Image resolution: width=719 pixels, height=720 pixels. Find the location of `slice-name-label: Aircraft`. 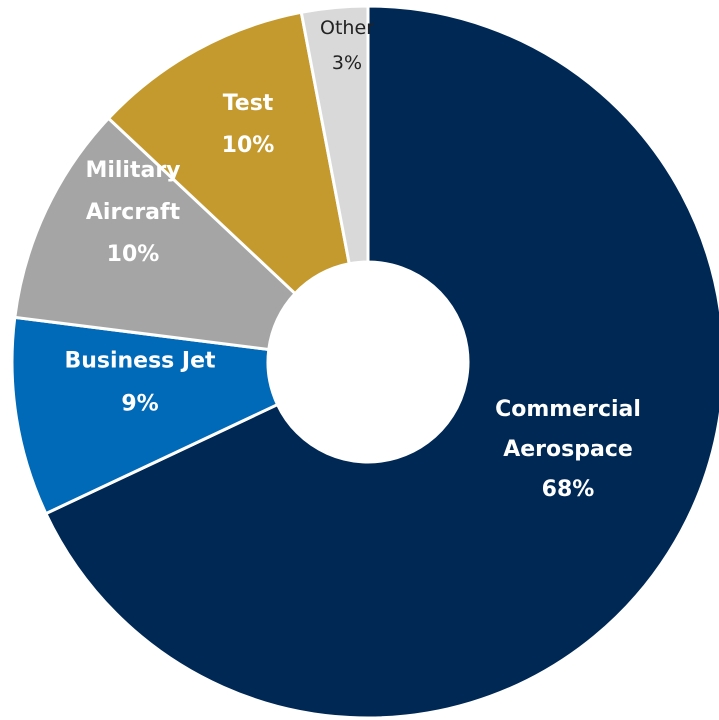

slice-name-label: Aircraft is located at coordinates (133, 212).